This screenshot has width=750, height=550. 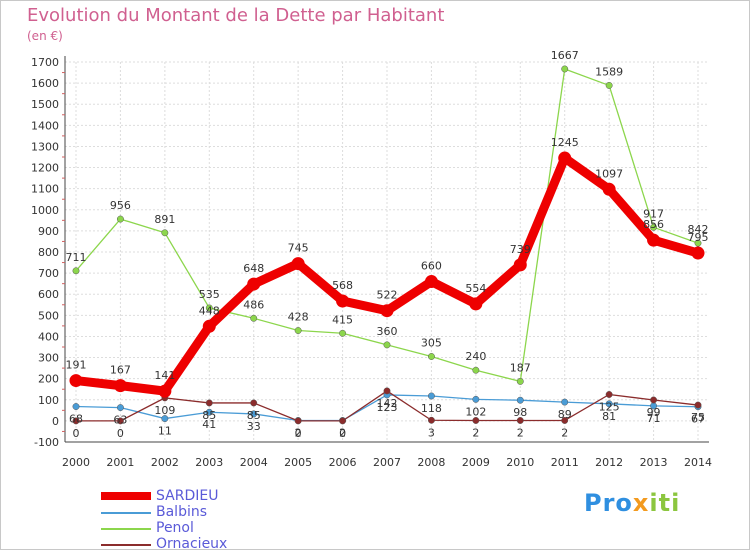 I want to click on y-tick-label: 400, so click(x=48, y=336).